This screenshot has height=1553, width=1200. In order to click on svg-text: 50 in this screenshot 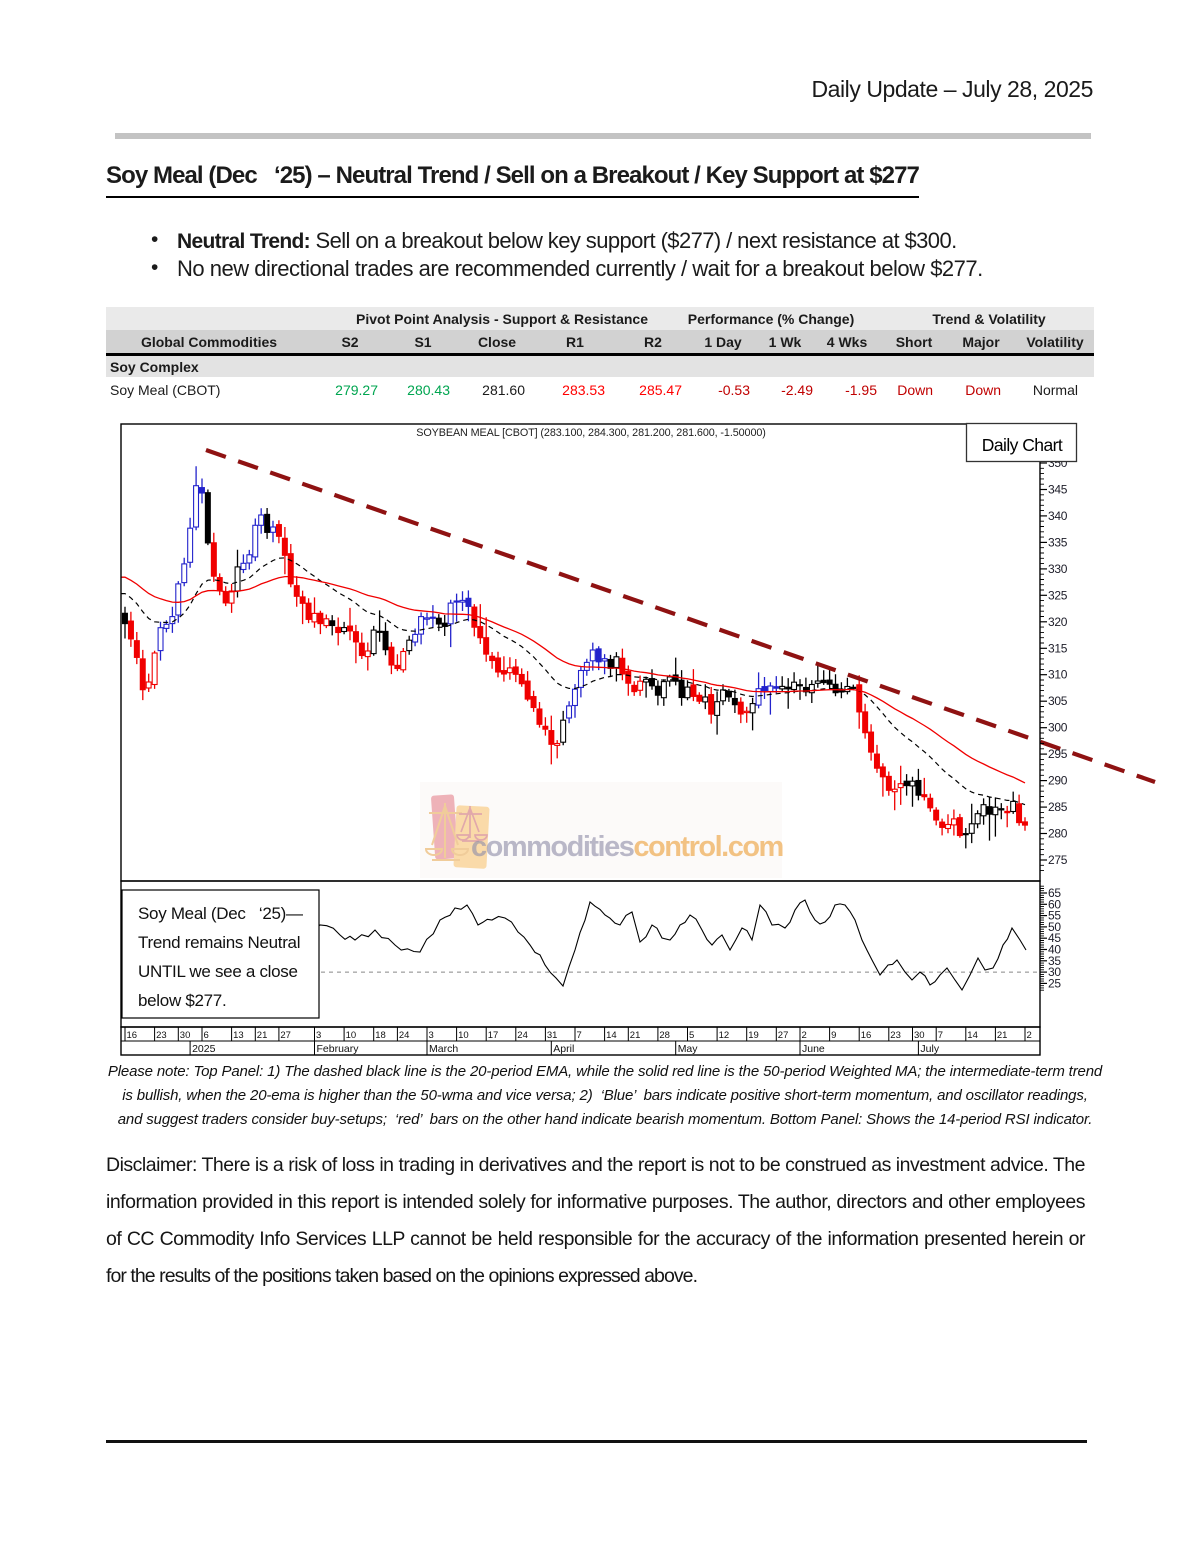, I will do `click(1054, 927)`.